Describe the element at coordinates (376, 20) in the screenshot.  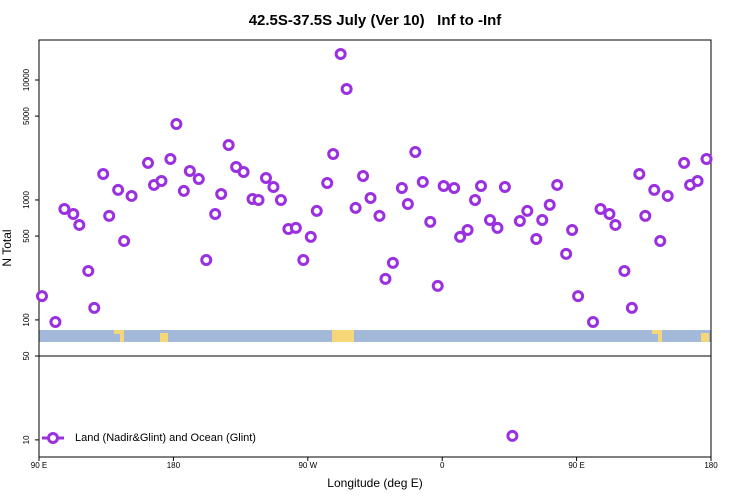
I see `chart-title: 42.5S-37.5S July (Ver 10) Inf to -Inf` at that location.